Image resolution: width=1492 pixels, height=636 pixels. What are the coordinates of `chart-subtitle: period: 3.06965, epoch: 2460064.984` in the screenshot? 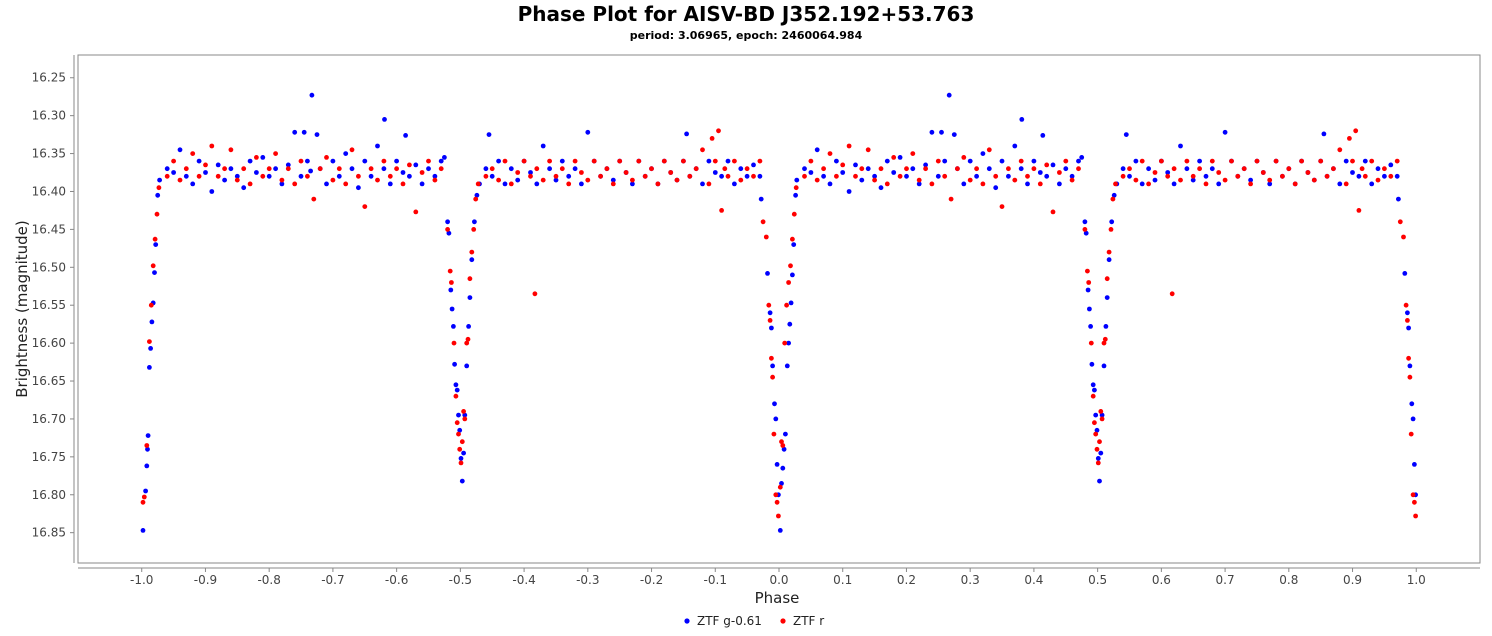 It's located at (746, 35).